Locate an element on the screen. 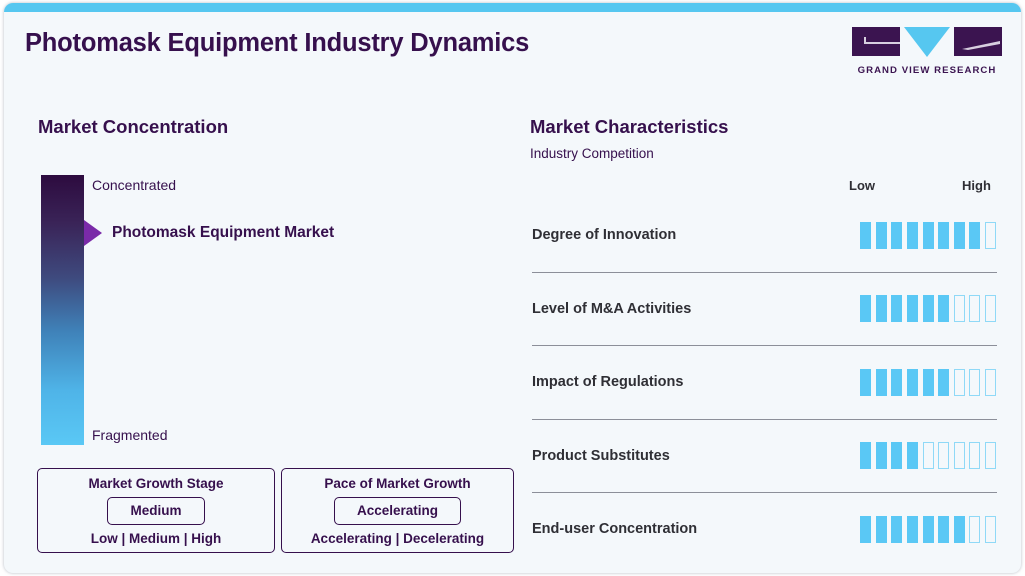 Image resolution: width=1025 pixels, height=576 pixels. scale-label-high: High is located at coordinates (976, 185).